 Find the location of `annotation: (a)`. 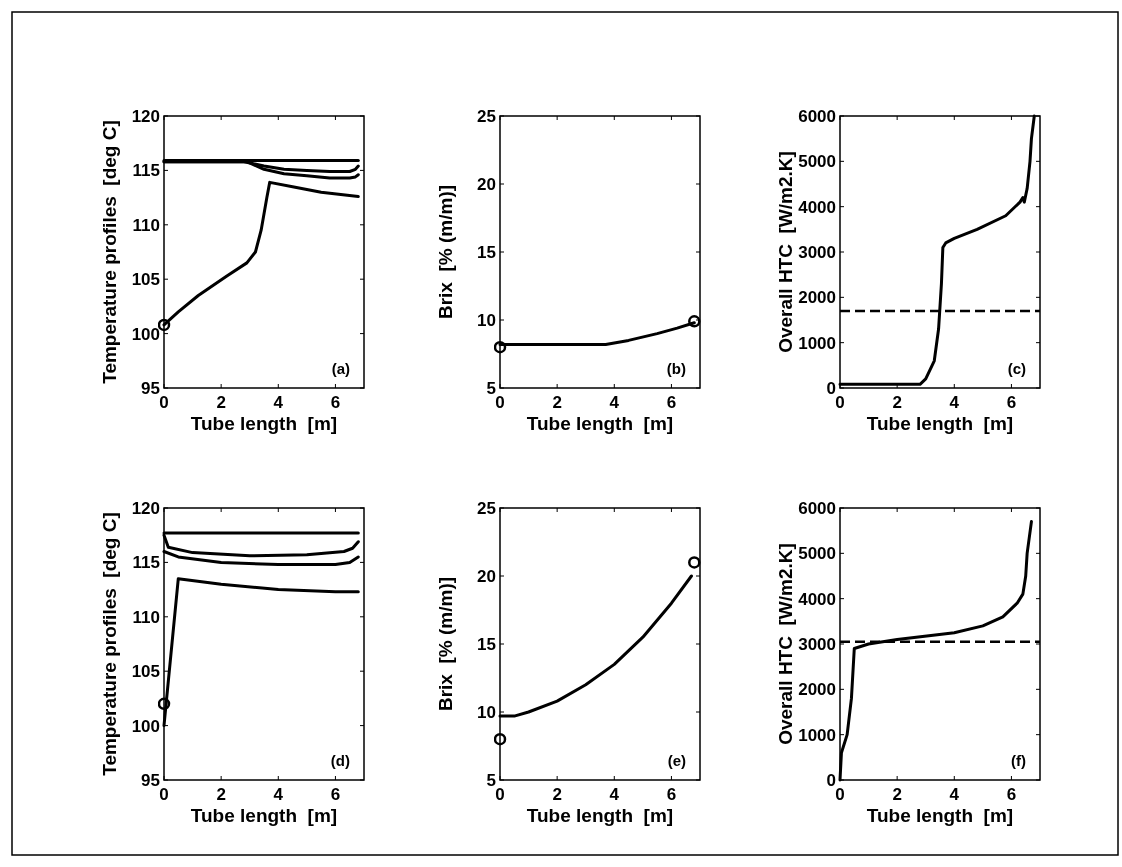

annotation: (a) is located at coordinates (340, 368).